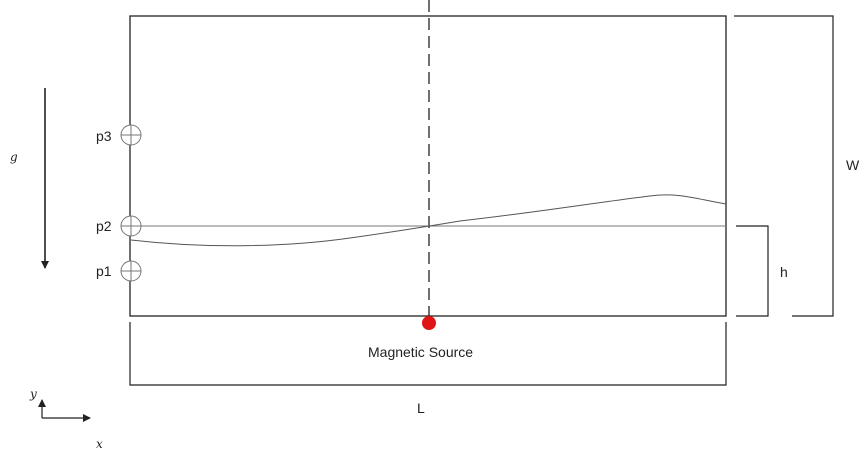 The height and width of the screenshot is (455, 861). I want to click on width-dimension, so click(784, 166).